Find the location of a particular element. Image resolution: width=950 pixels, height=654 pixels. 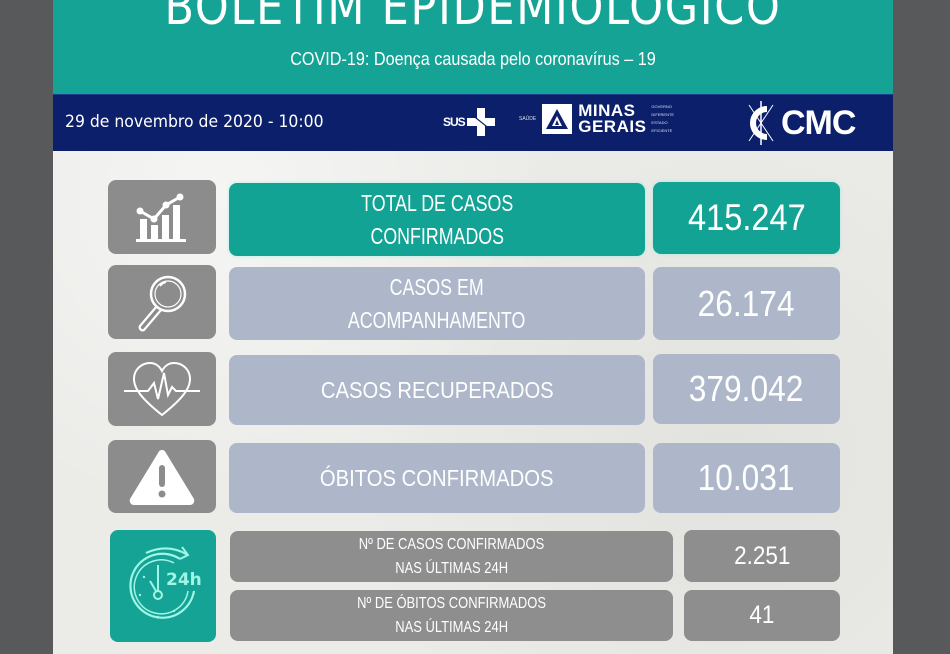

tagline-3: ESTADO is located at coordinates (659, 122).